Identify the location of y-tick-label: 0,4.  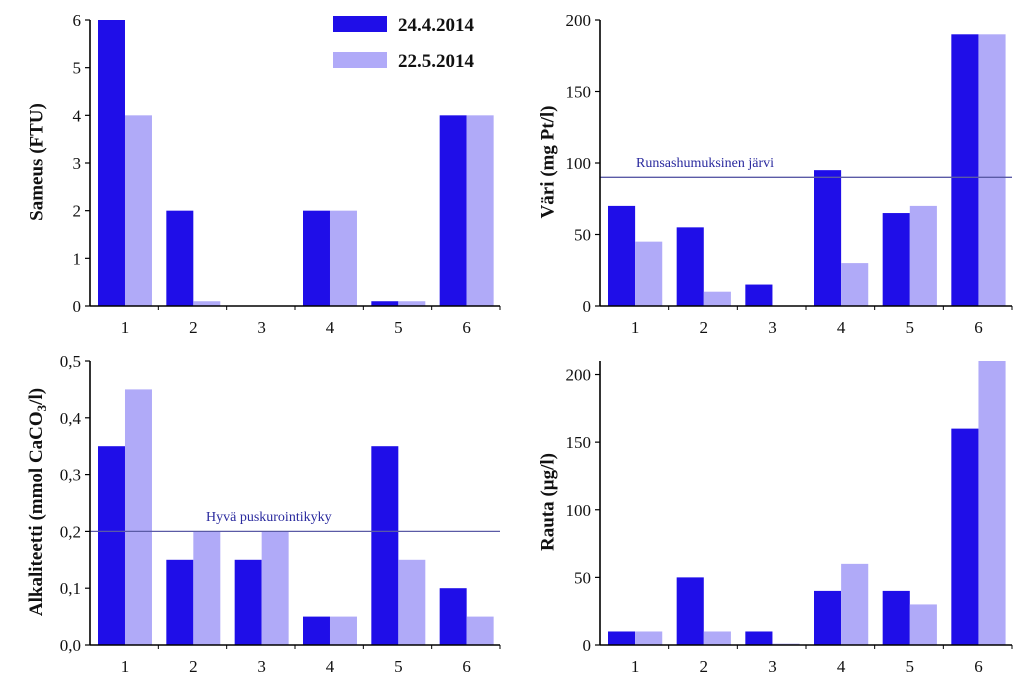
(71, 418).